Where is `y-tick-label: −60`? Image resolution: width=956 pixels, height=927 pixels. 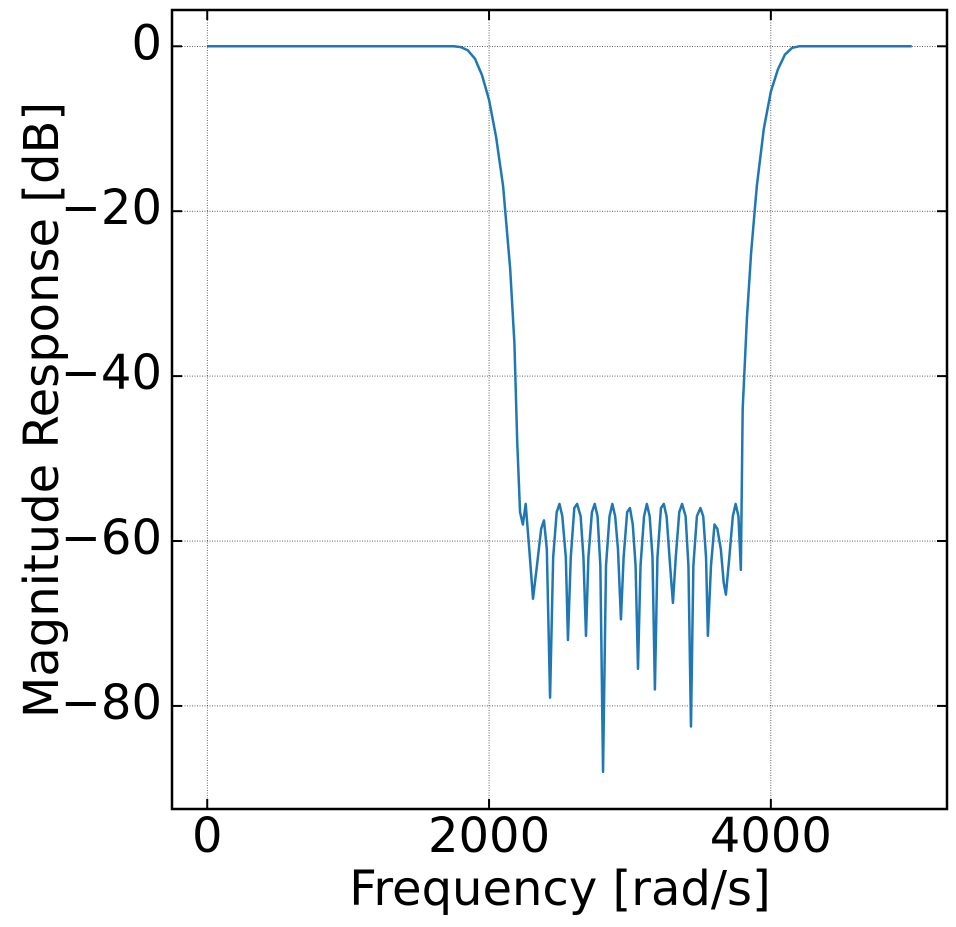 y-tick-label: −60 is located at coordinates (111, 538).